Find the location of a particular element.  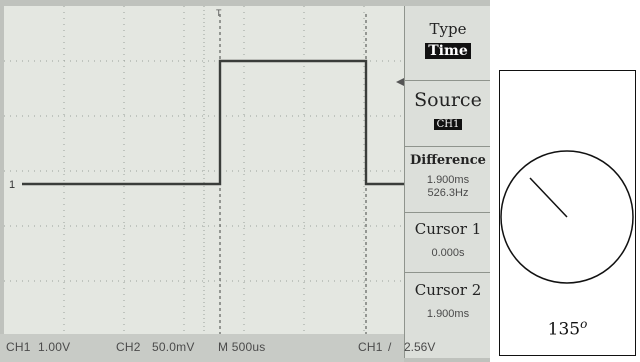

menu-cursor-2: Cursor 2 1.900ms is located at coordinates (447, 305).